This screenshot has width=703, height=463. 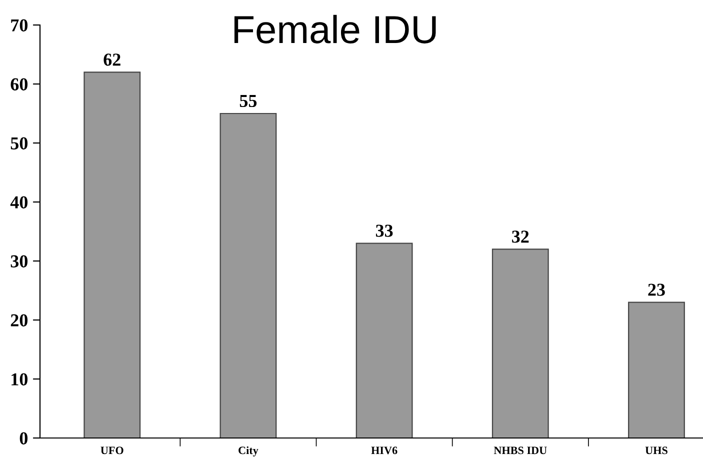 What do you see at coordinates (19, 320) in the screenshot?
I see `y-tick-label: 20` at bounding box center [19, 320].